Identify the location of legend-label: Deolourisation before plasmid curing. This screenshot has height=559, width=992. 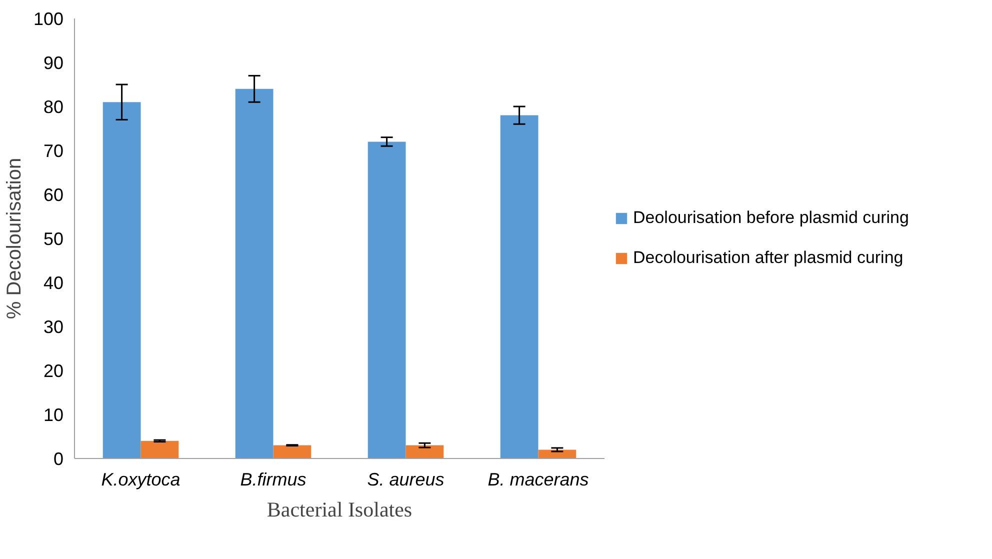
(771, 218).